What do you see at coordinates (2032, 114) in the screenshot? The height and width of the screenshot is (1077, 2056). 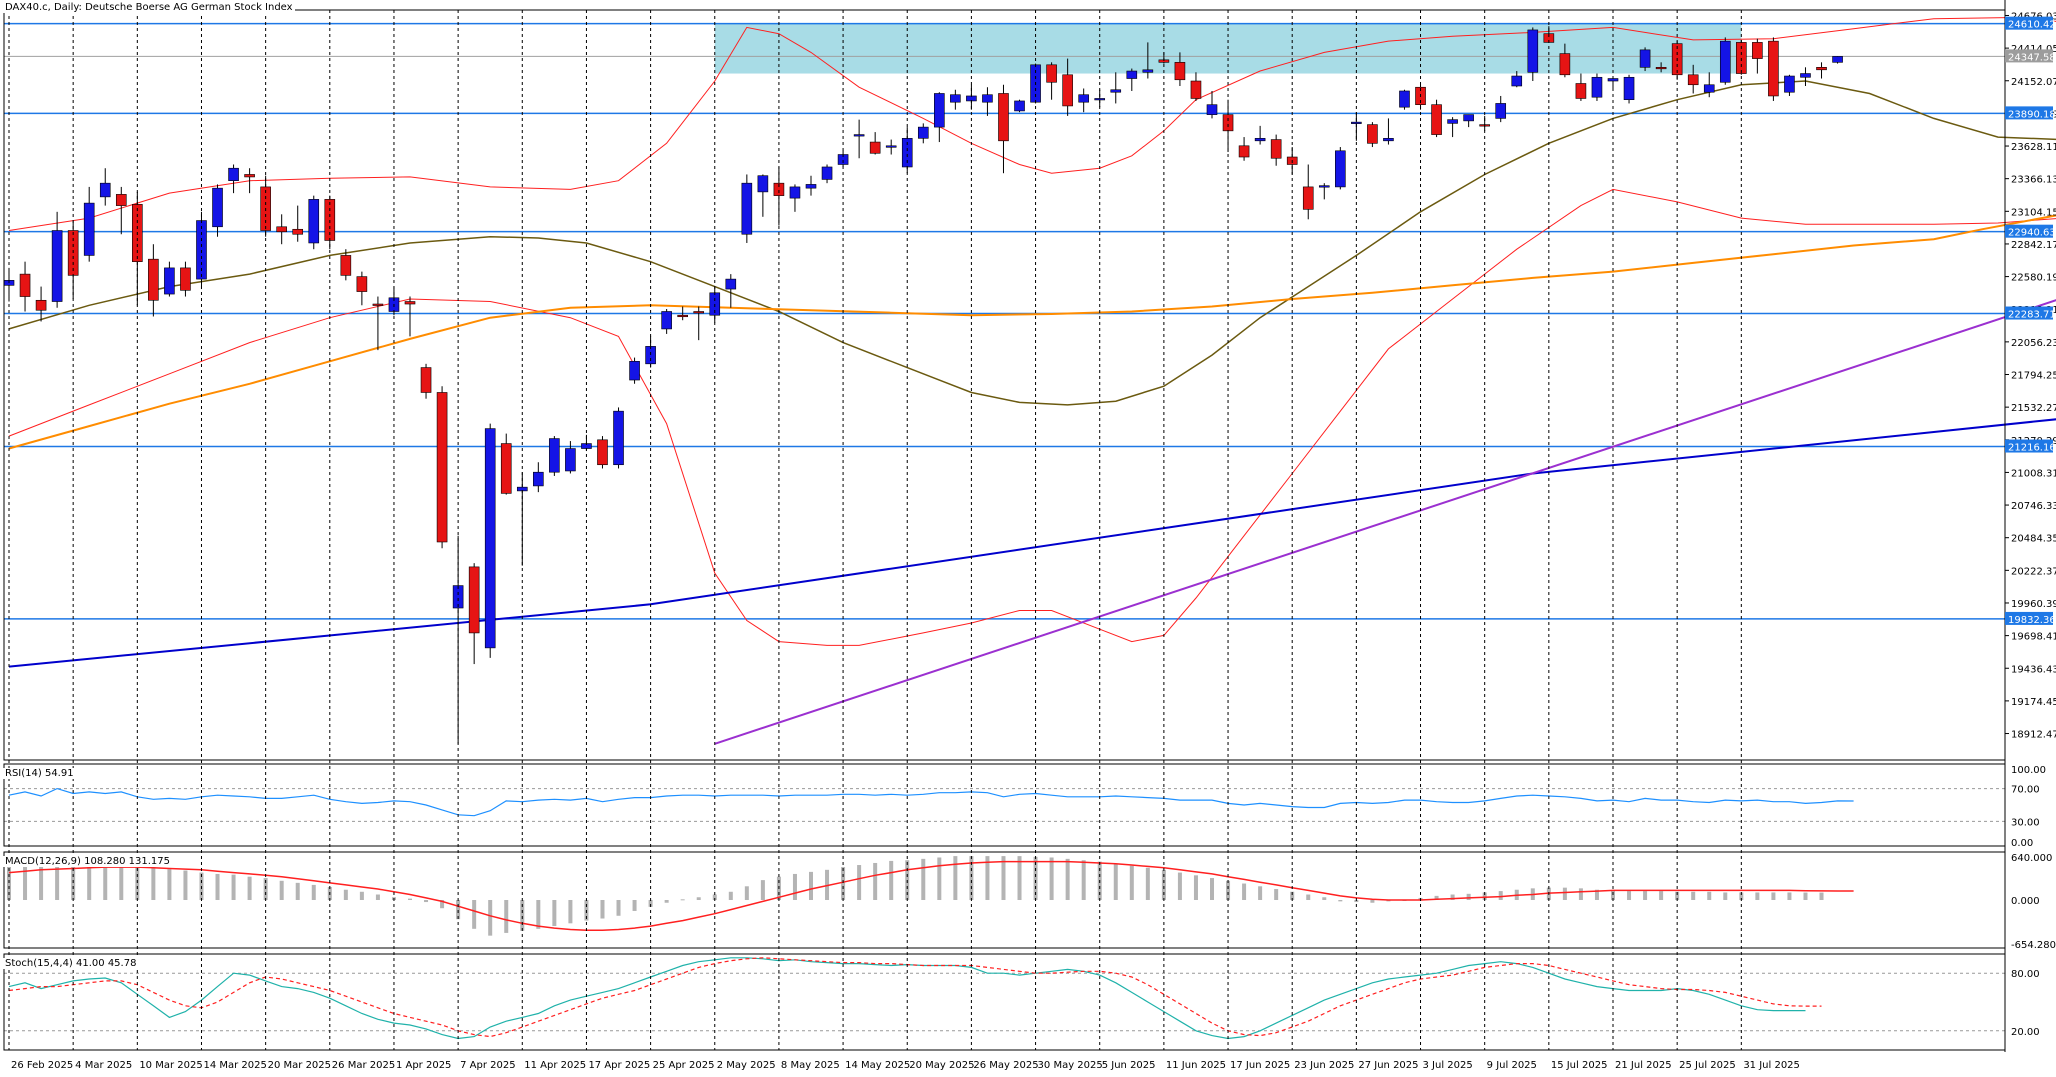 I see `level-tag-label: 23890.18` at bounding box center [2032, 114].